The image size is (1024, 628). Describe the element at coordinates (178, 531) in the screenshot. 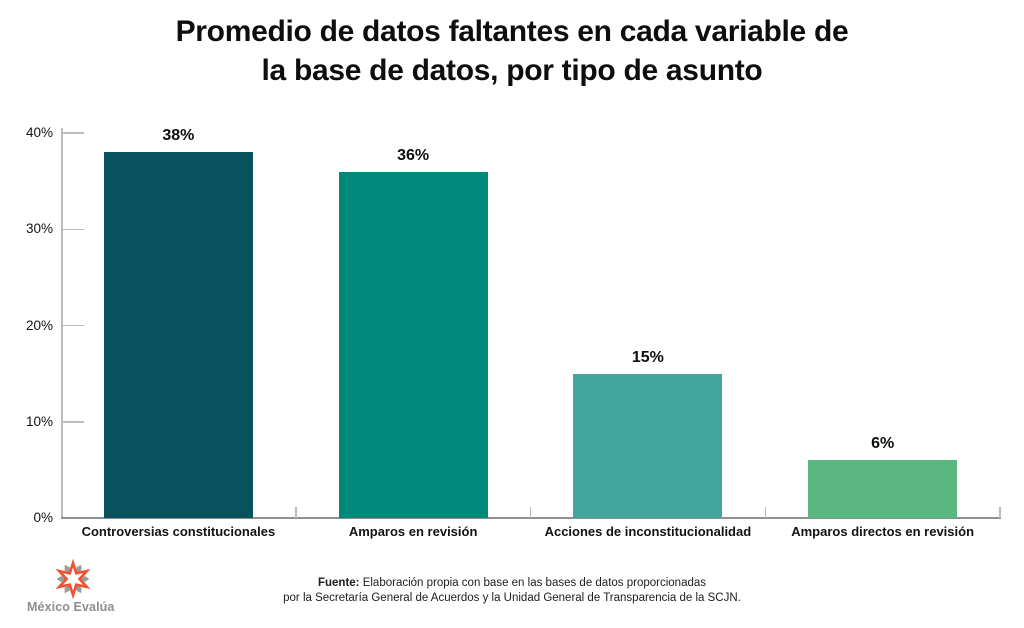

I see `category-label-1: Controversias constitucionales` at that location.